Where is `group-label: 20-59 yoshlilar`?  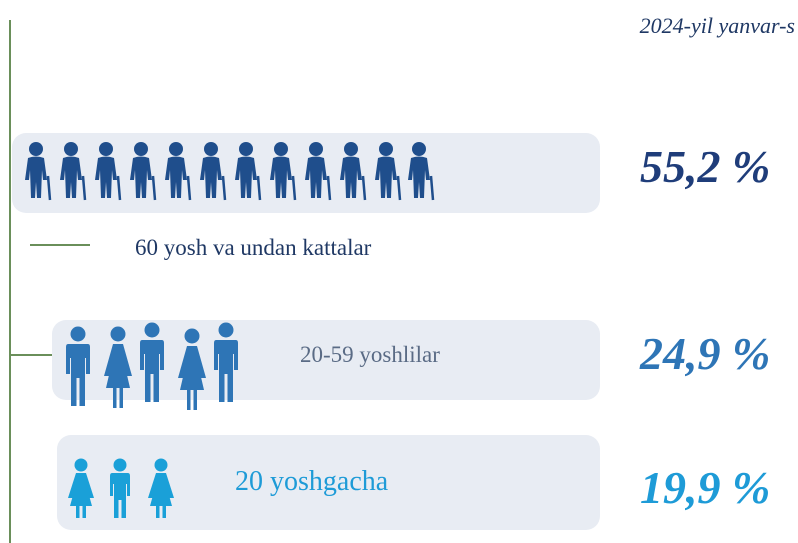
group-label: 20-59 yoshlilar is located at coordinates (370, 354).